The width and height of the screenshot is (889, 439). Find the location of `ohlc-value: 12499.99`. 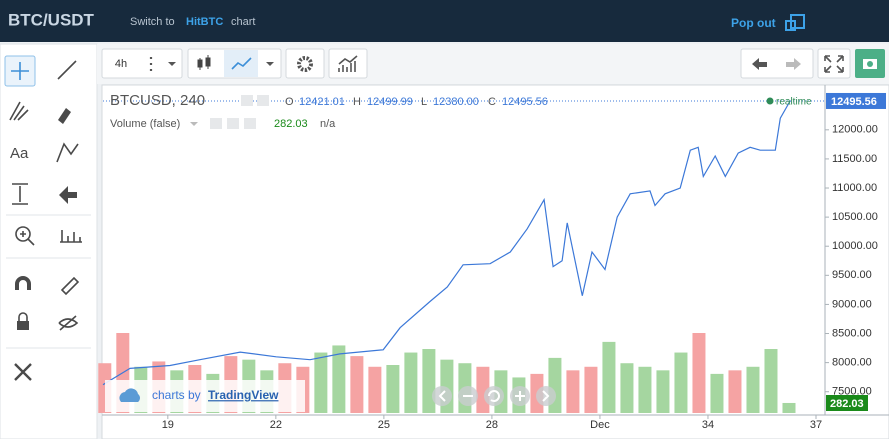

ohlc-value: 12499.99 is located at coordinates (390, 102).